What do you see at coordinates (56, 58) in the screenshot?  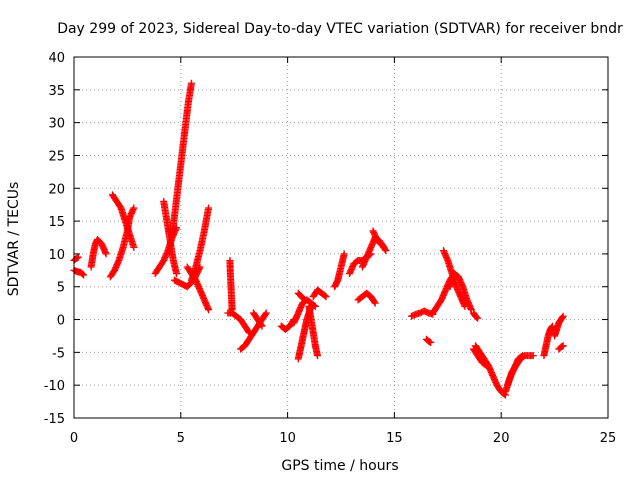 I see `y-tick-label: 40` at bounding box center [56, 58].